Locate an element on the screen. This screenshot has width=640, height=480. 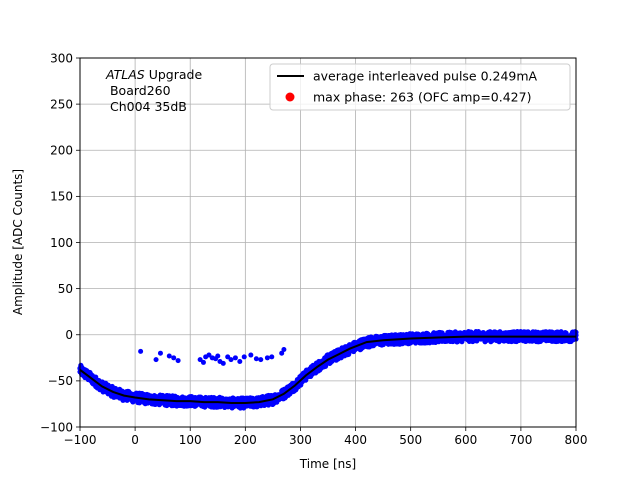
x-tick-label: −100 is located at coordinates (80, 440).